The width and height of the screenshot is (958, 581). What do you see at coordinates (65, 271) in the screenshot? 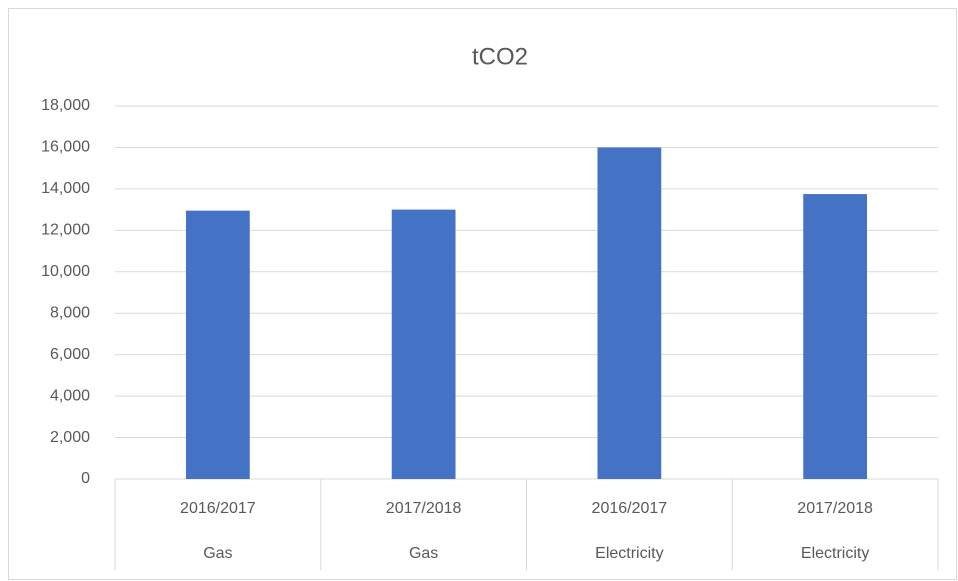
I see `y-tick-label: 10,000` at bounding box center [65, 271].